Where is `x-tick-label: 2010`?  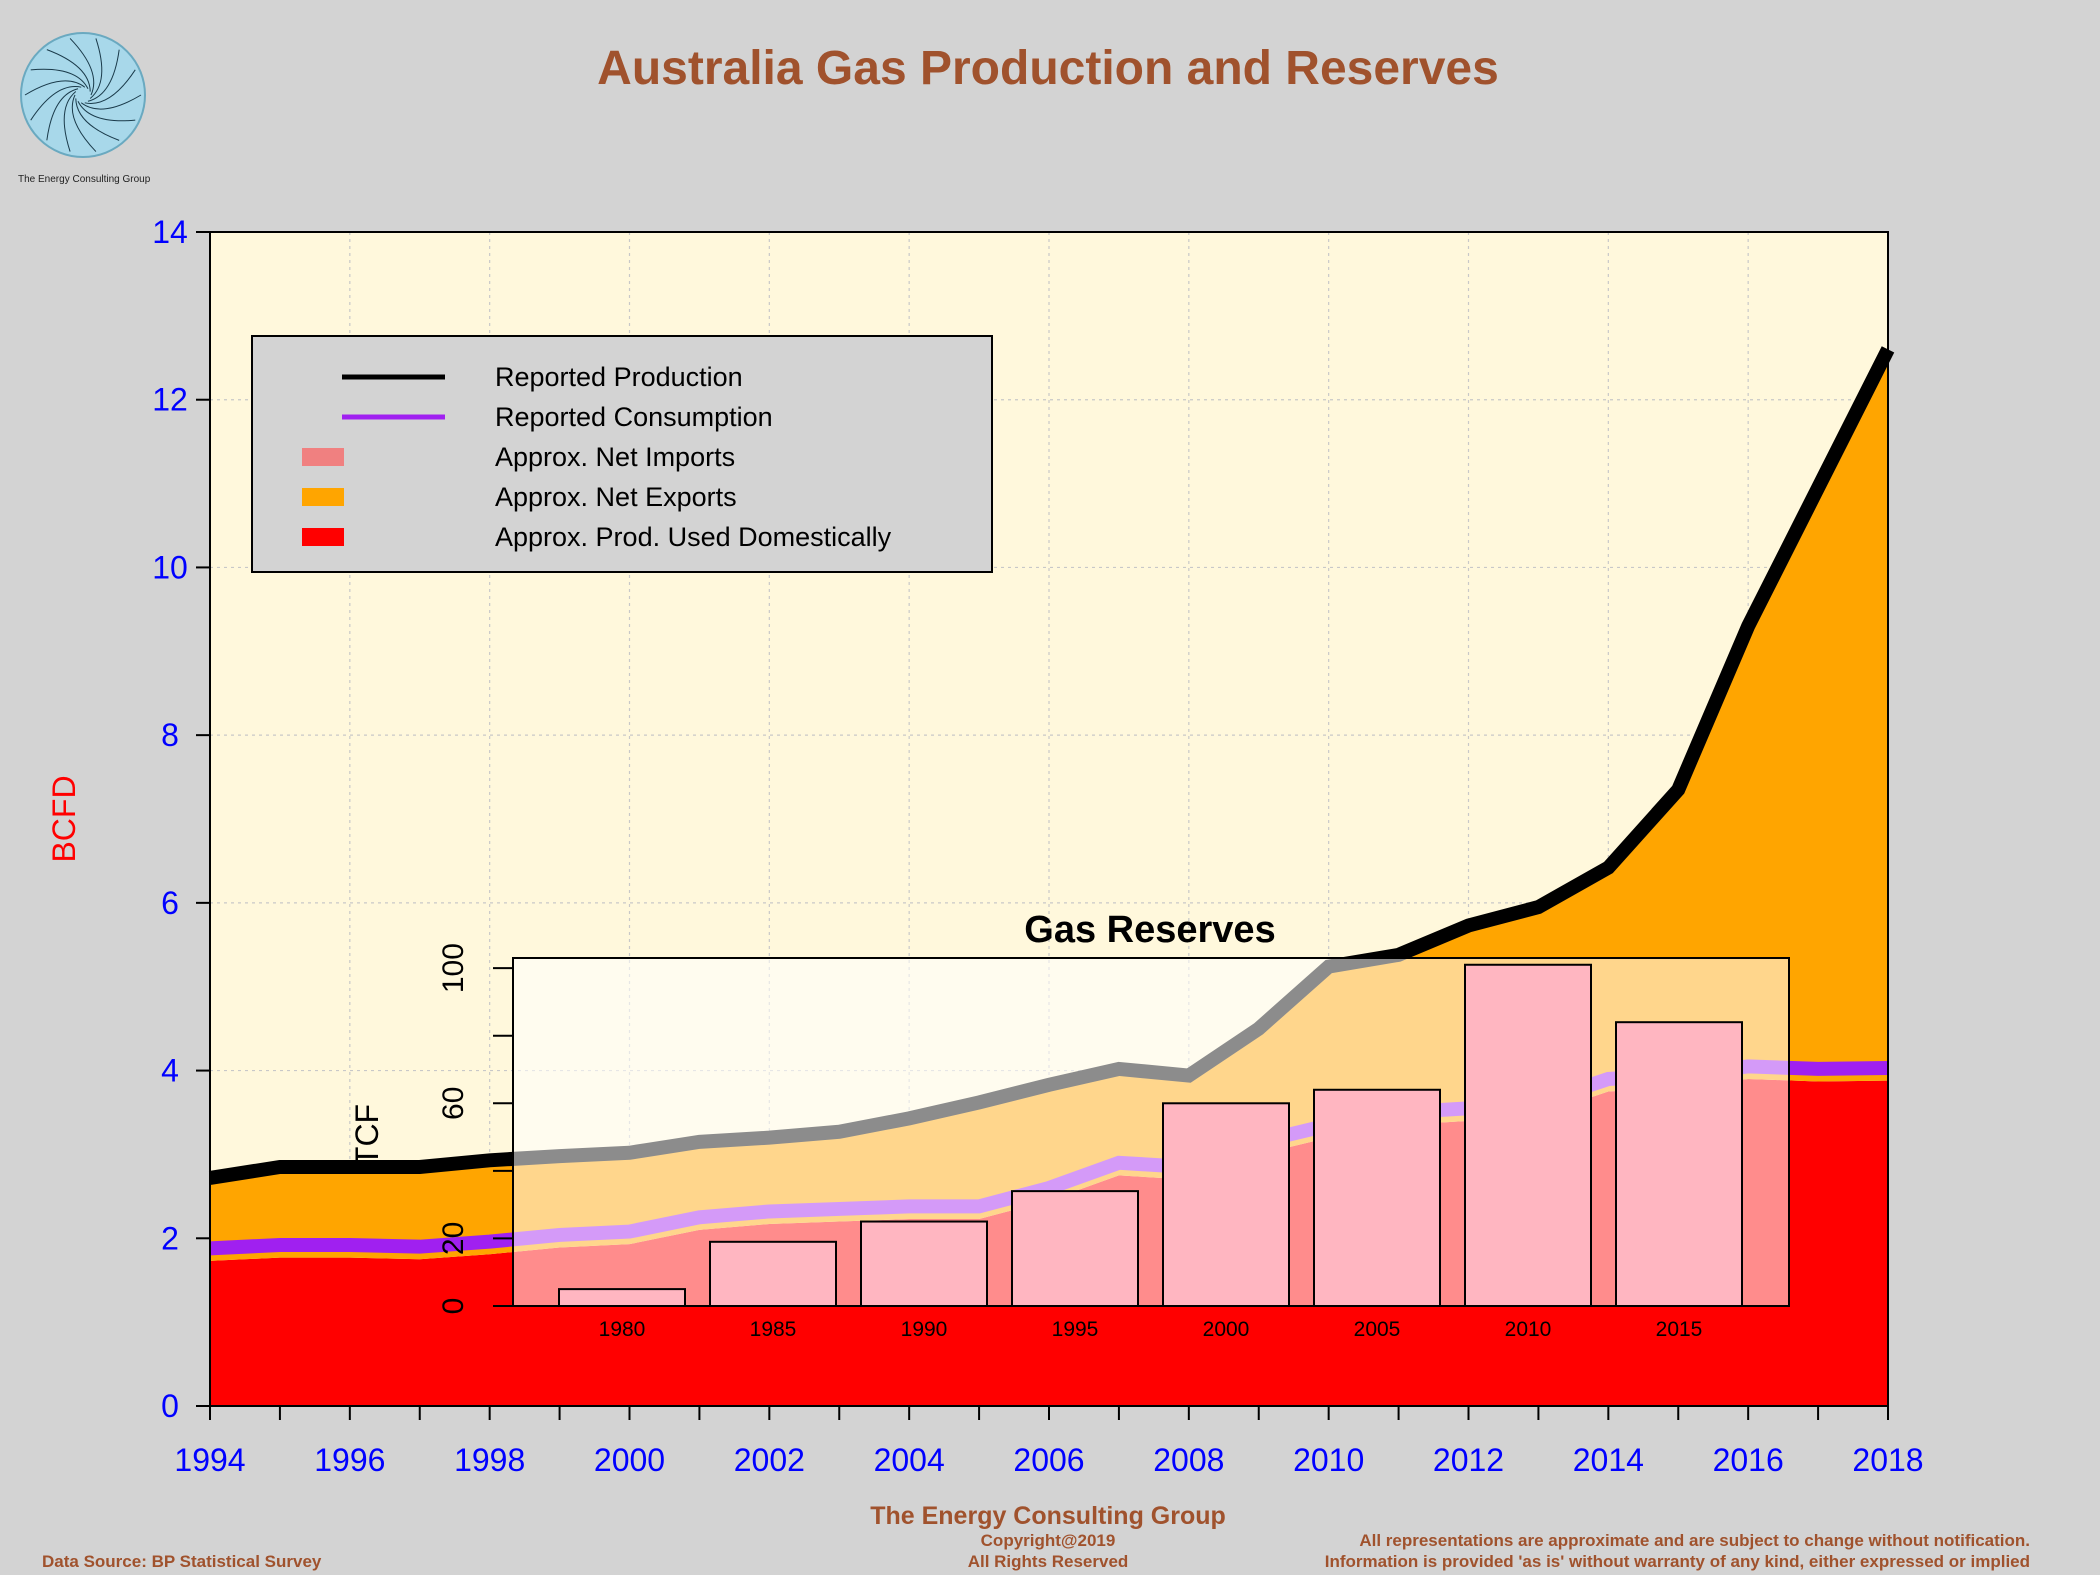
x-tick-label: 2010 is located at coordinates (1328, 1460).